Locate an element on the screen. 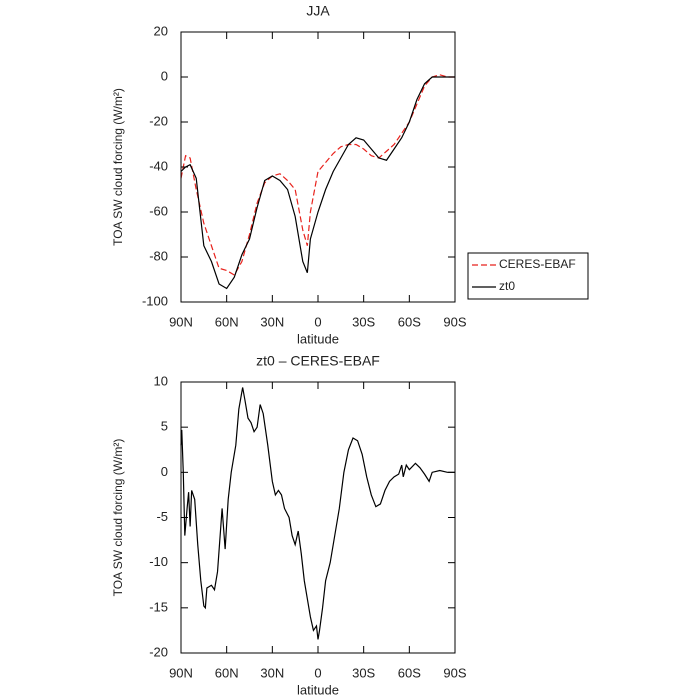 This screenshot has width=700, height=700. y-tick-label: -15 is located at coordinates (158, 606).